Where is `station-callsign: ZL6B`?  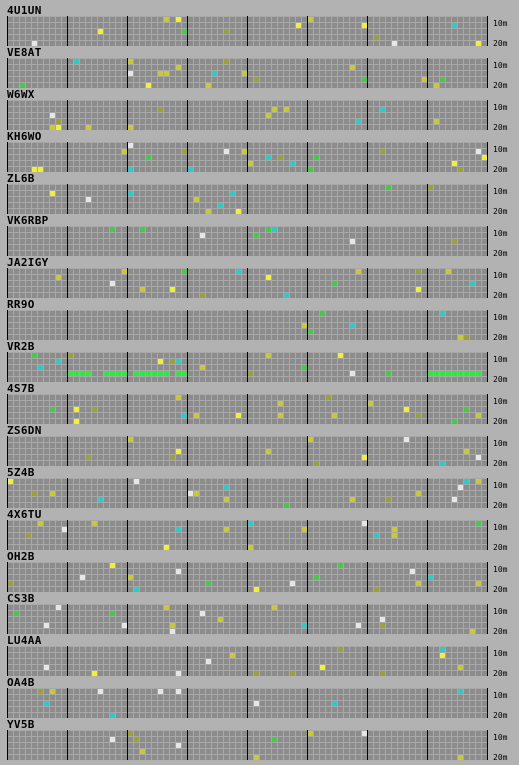 station-callsign: ZL6B is located at coordinates (21, 178).